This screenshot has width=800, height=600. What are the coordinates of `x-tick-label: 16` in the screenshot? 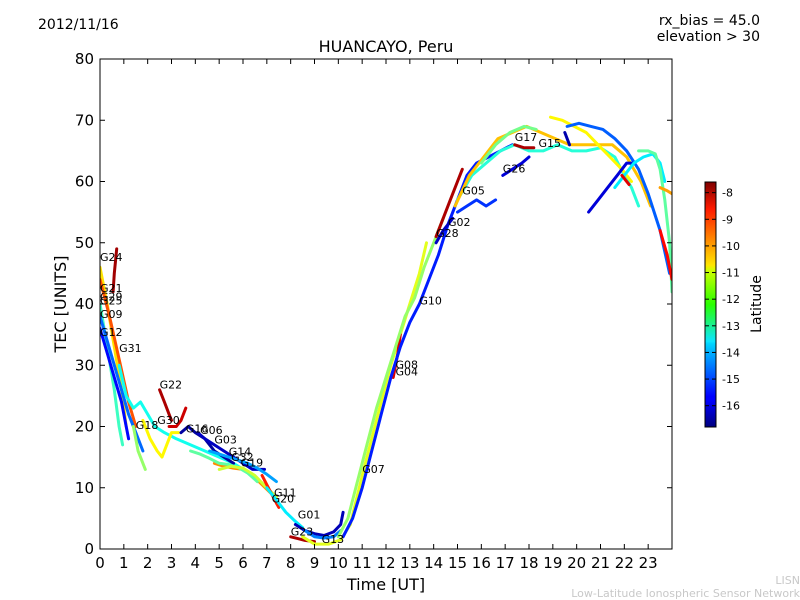 It's located at (481, 563).